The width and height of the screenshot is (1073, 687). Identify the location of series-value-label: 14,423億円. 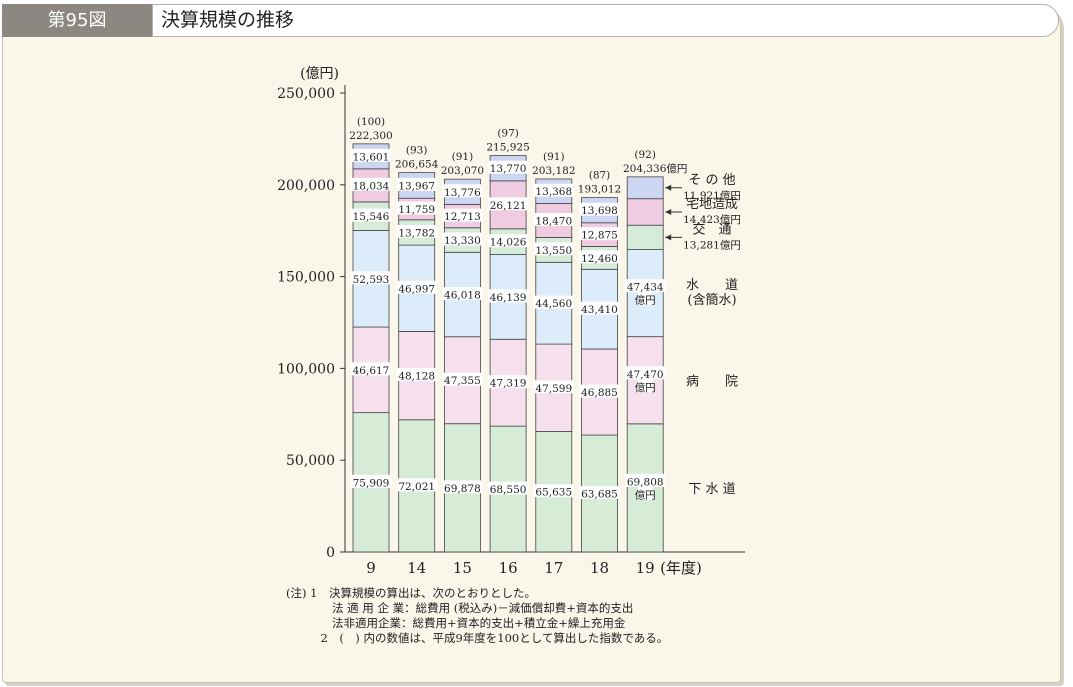
(712, 219).